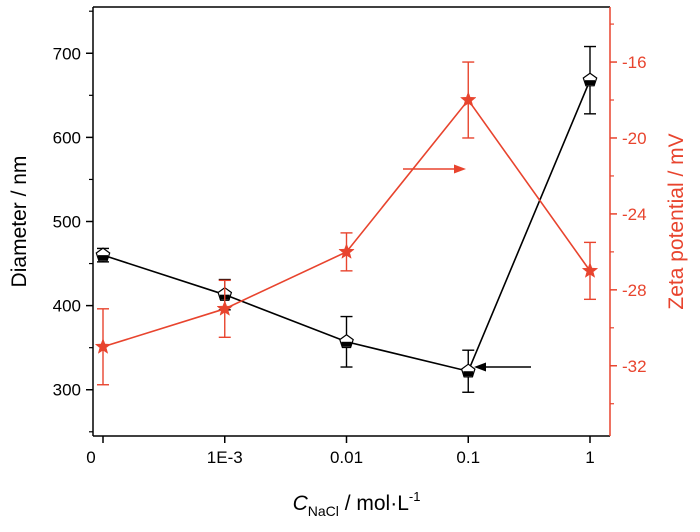 The image size is (700, 532). I want to click on y-right-axis-title: Zeta potential / mV, so click(676, 221).